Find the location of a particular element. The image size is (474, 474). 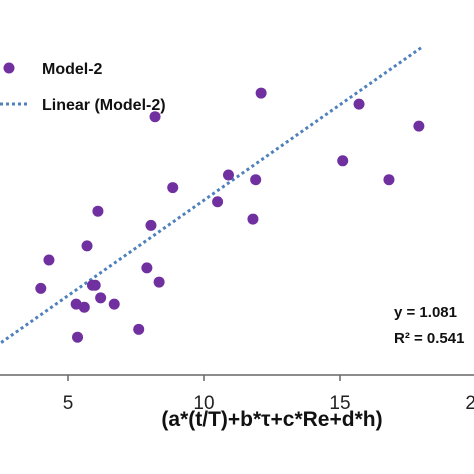

x-axis-ticks: 25101520 is located at coordinates (268, 394).